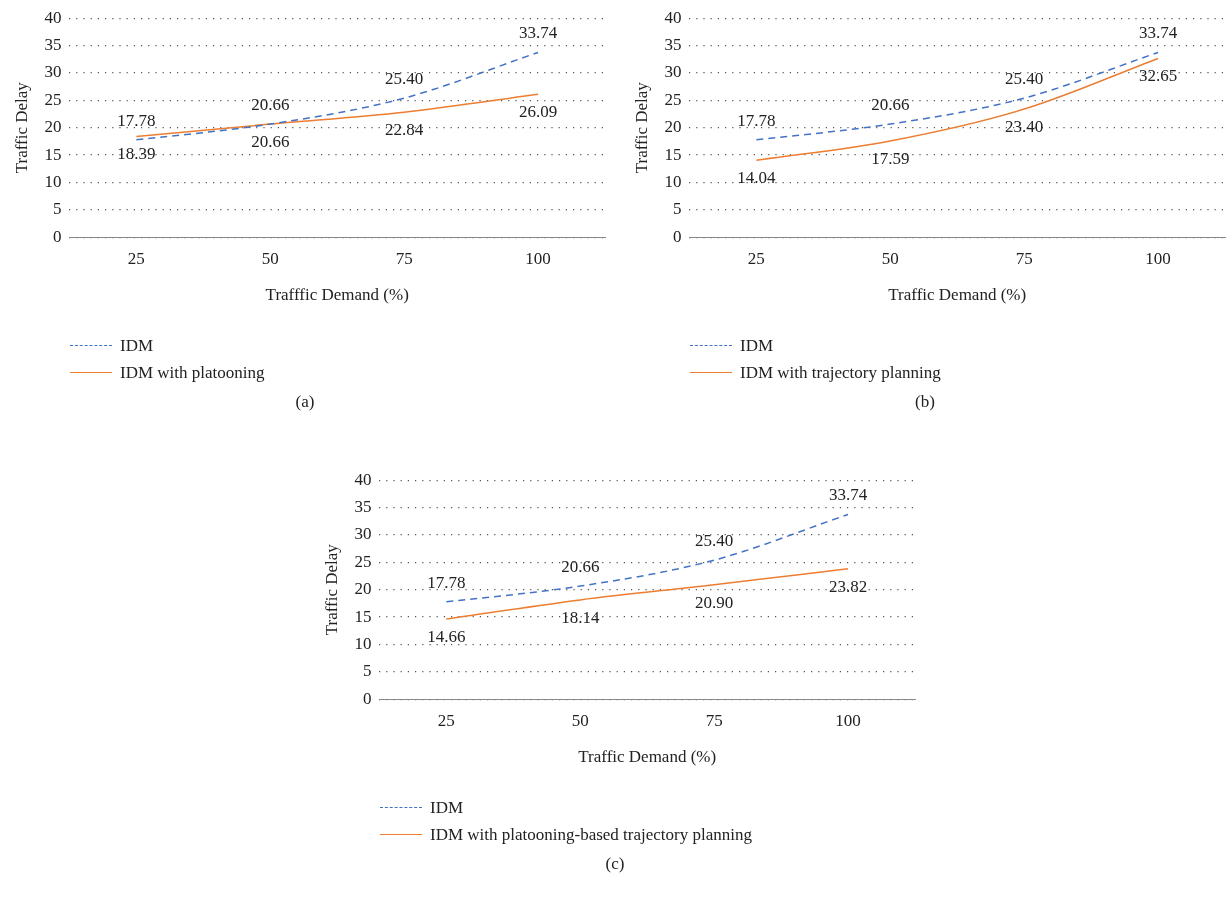 The image size is (1228, 898). I want to click on text: (c), so click(615, 864).